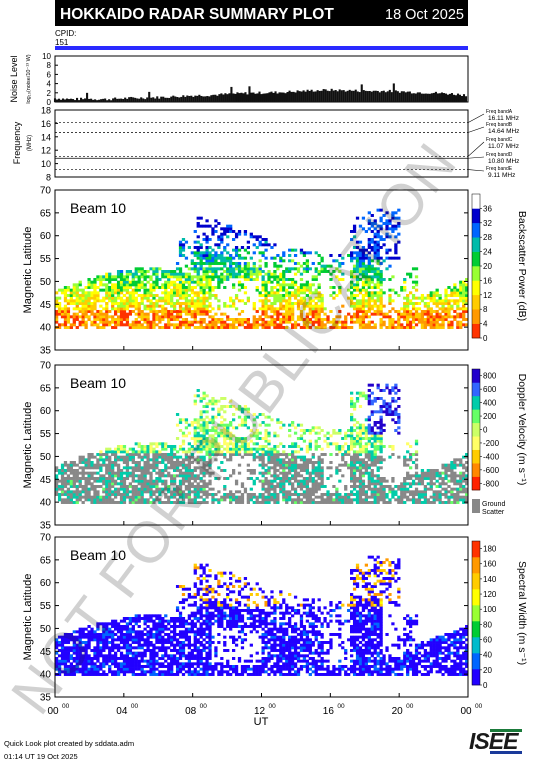 The width and height of the screenshot is (536, 761). Describe the element at coordinates (476, 129) in the screenshot. I see `frequency-band-connector` at that location.